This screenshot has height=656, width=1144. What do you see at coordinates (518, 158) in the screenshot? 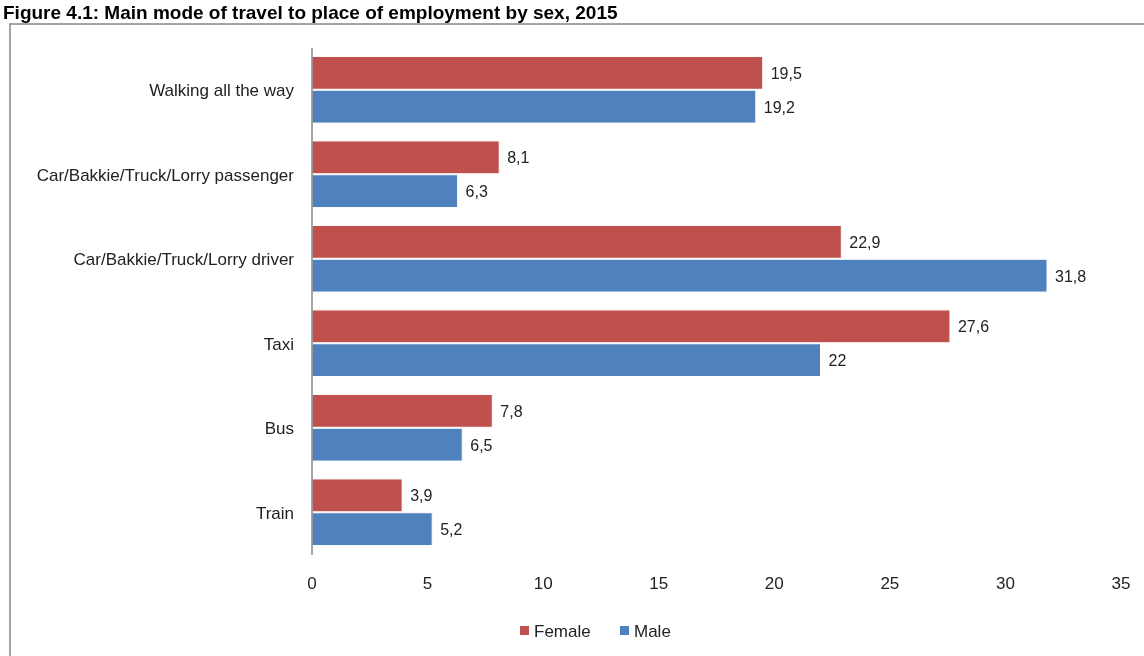
I see `data-label: 8,1` at bounding box center [518, 158].